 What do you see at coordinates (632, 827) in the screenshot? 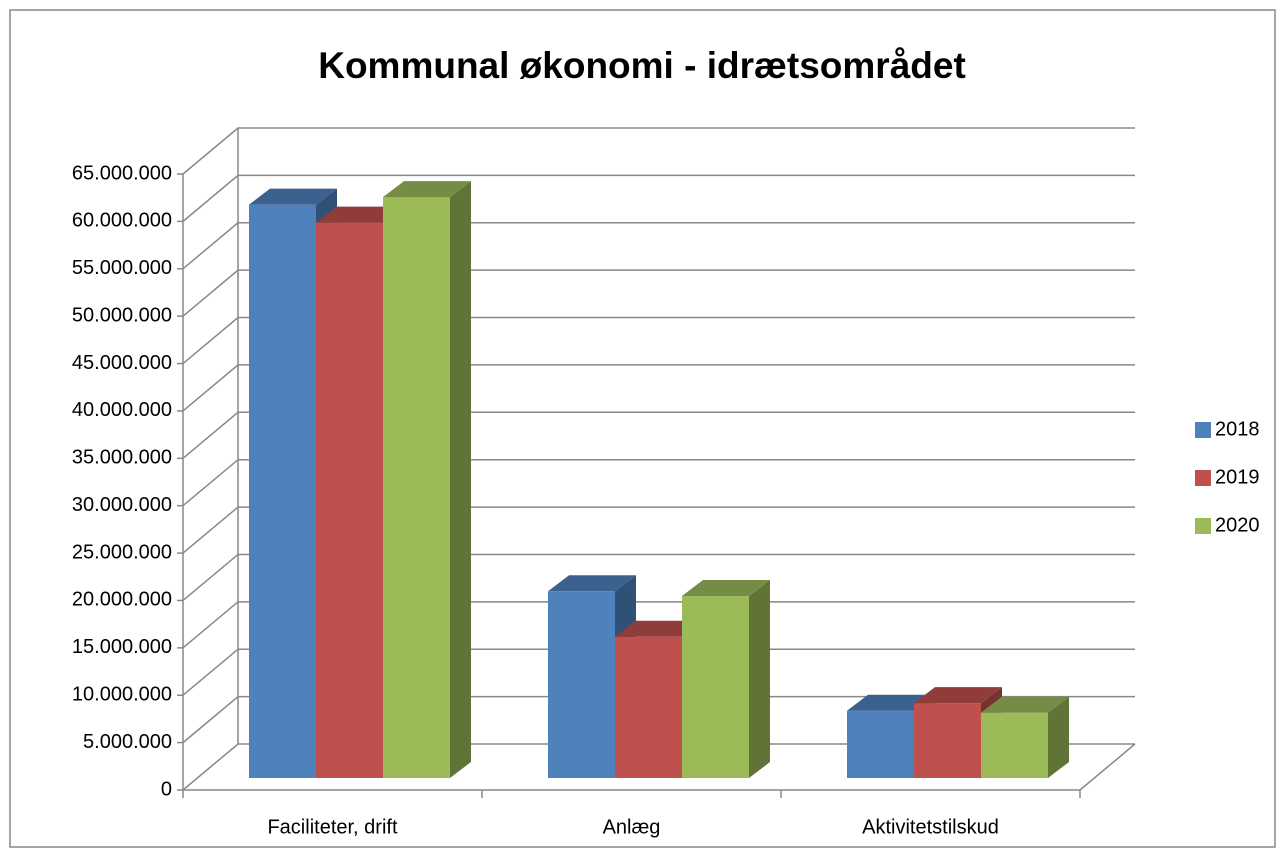
I see `x-tick-label: Anlæg` at bounding box center [632, 827].